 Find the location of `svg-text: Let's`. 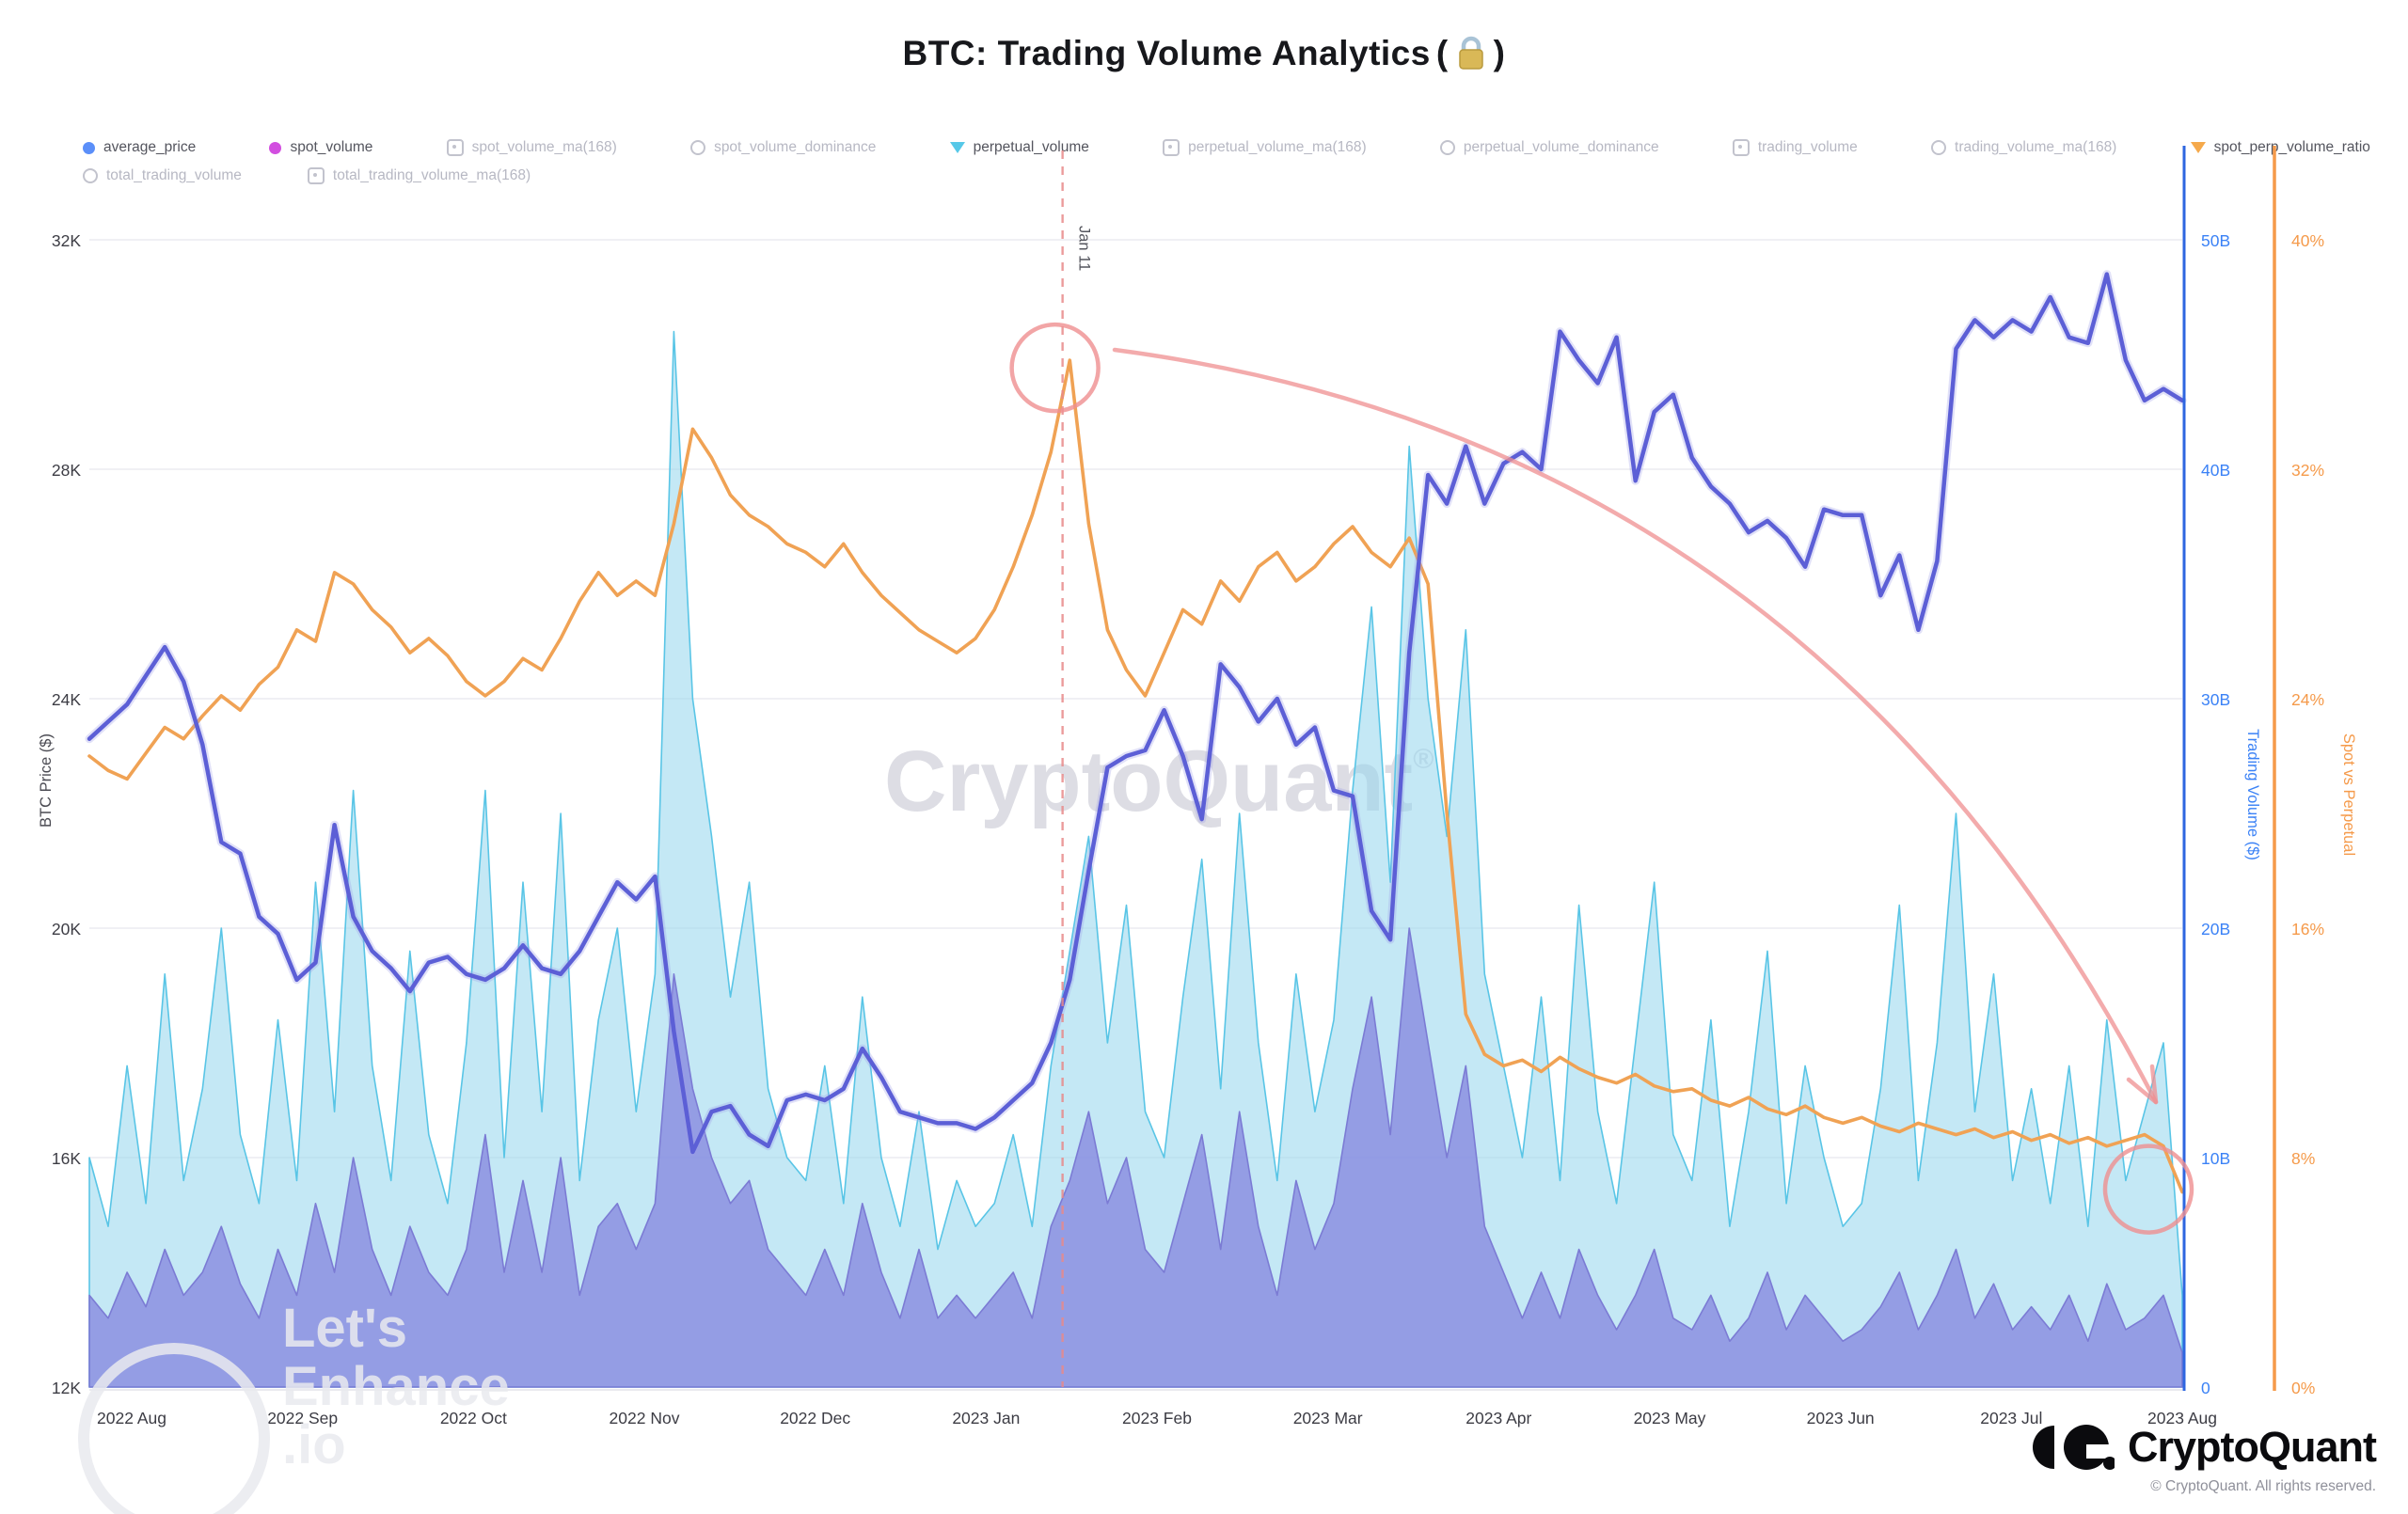

svg-text: Let's is located at coordinates (344, 1328).